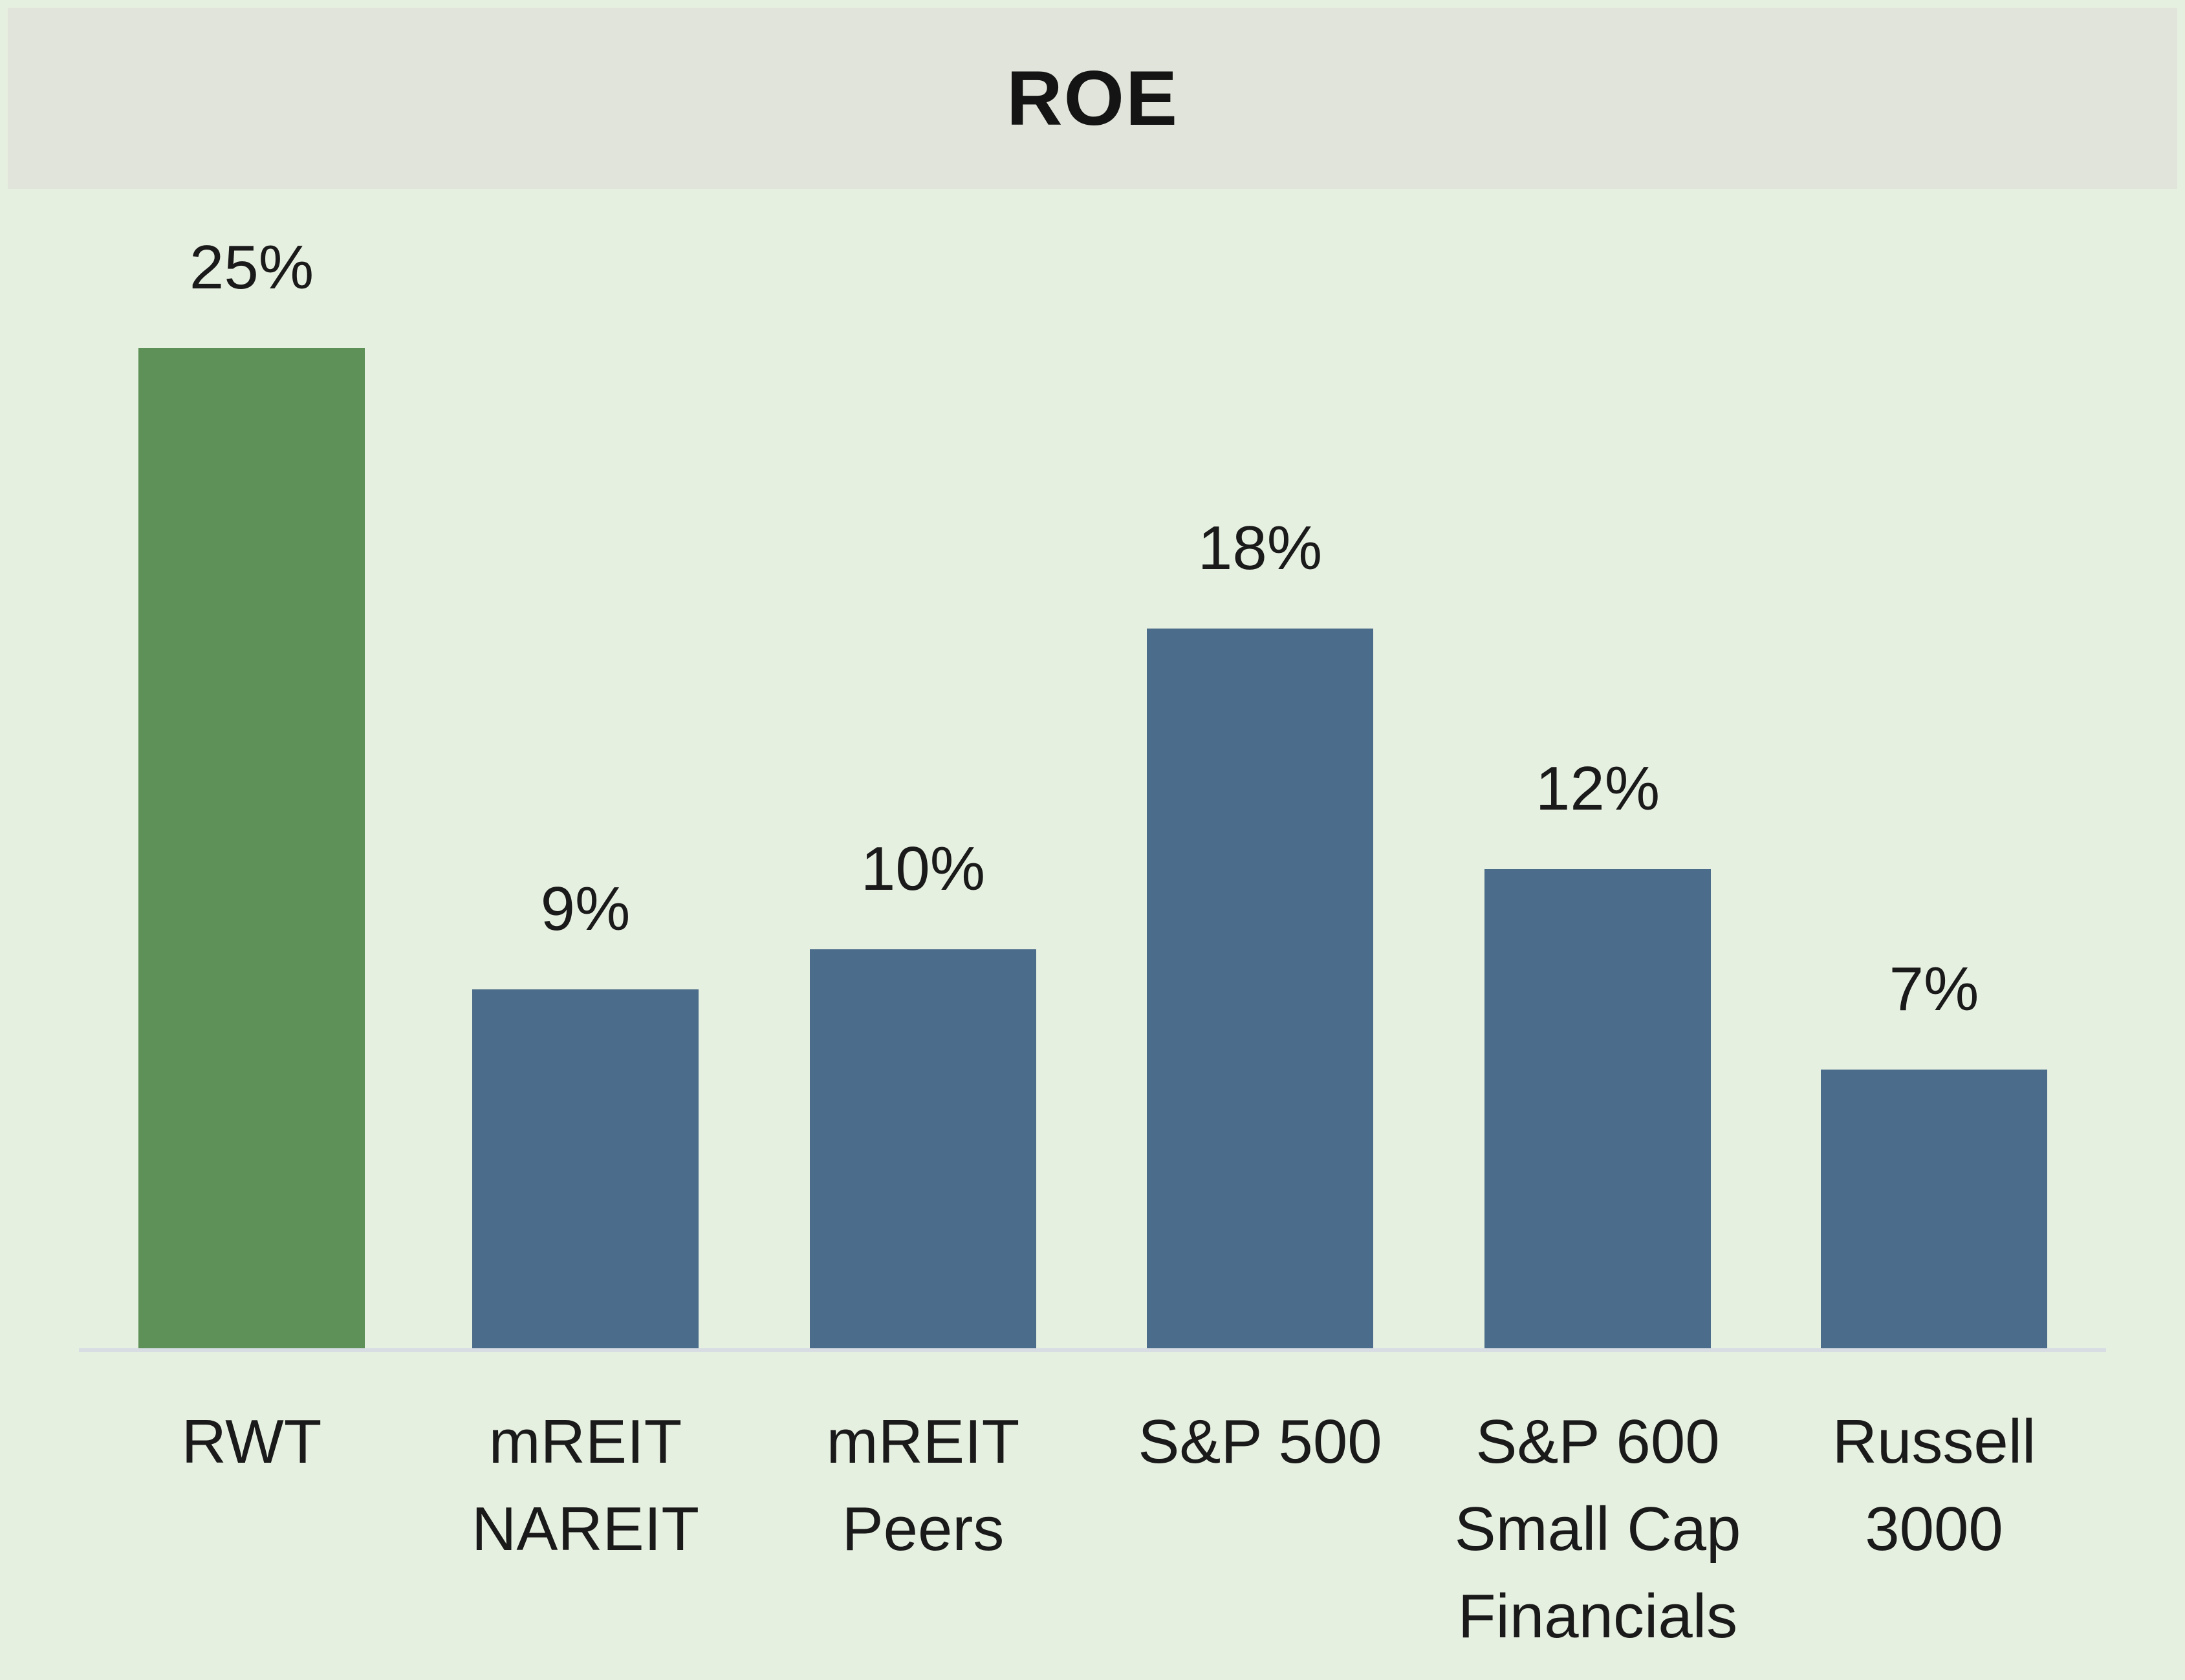  What do you see at coordinates (585, 1485) in the screenshot?
I see `category-label-2: mREIT NAREIT` at bounding box center [585, 1485].